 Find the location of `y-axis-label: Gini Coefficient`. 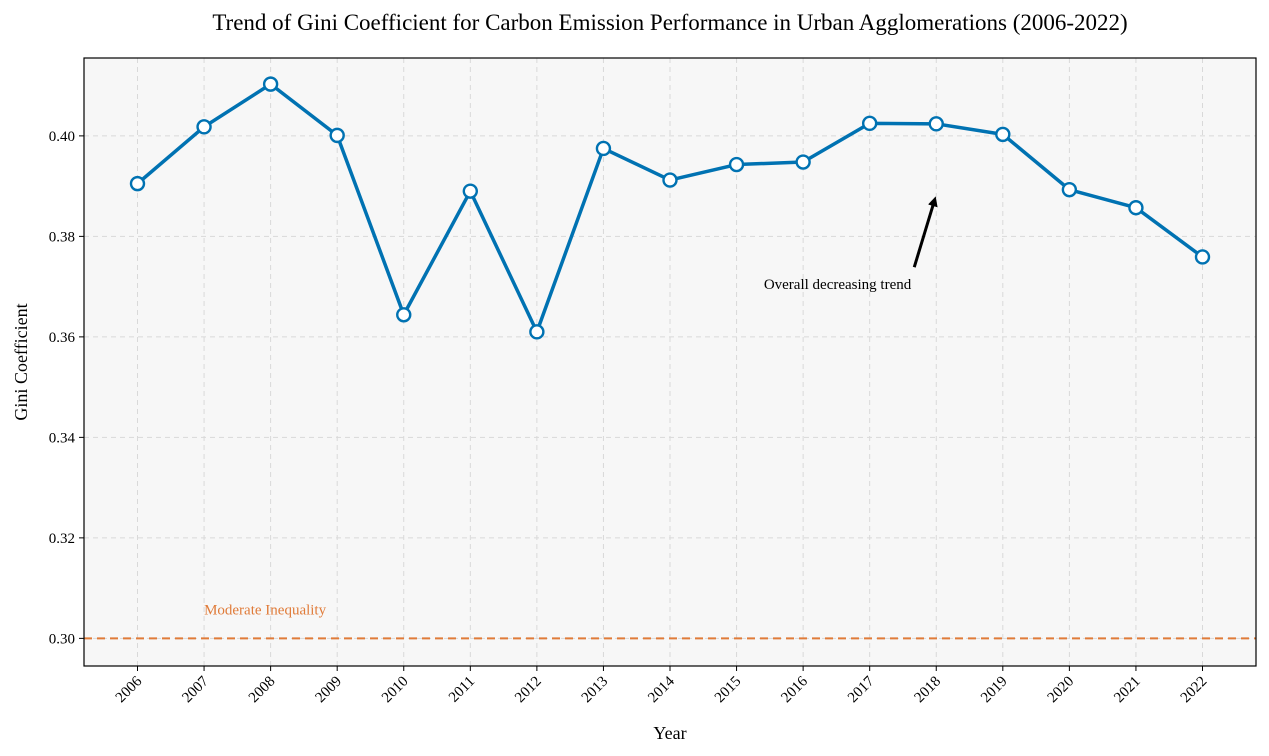

y-axis-label: Gini Coefficient is located at coordinates (21, 361).